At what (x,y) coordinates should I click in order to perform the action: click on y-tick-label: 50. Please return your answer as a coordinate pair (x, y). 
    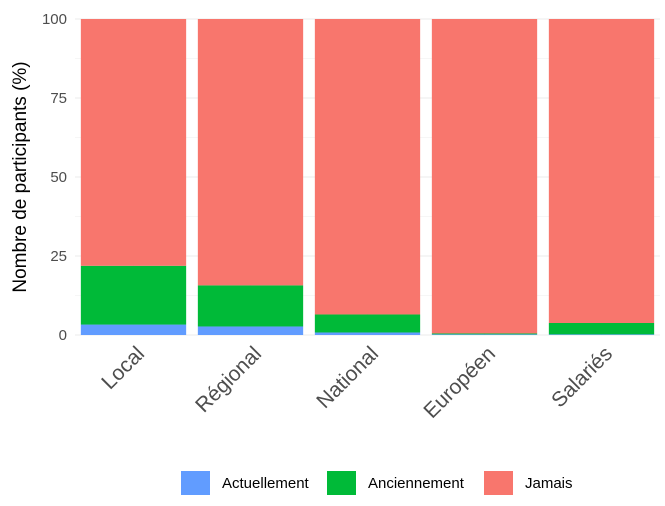
    Looking at the image, I should click on (58, 177).